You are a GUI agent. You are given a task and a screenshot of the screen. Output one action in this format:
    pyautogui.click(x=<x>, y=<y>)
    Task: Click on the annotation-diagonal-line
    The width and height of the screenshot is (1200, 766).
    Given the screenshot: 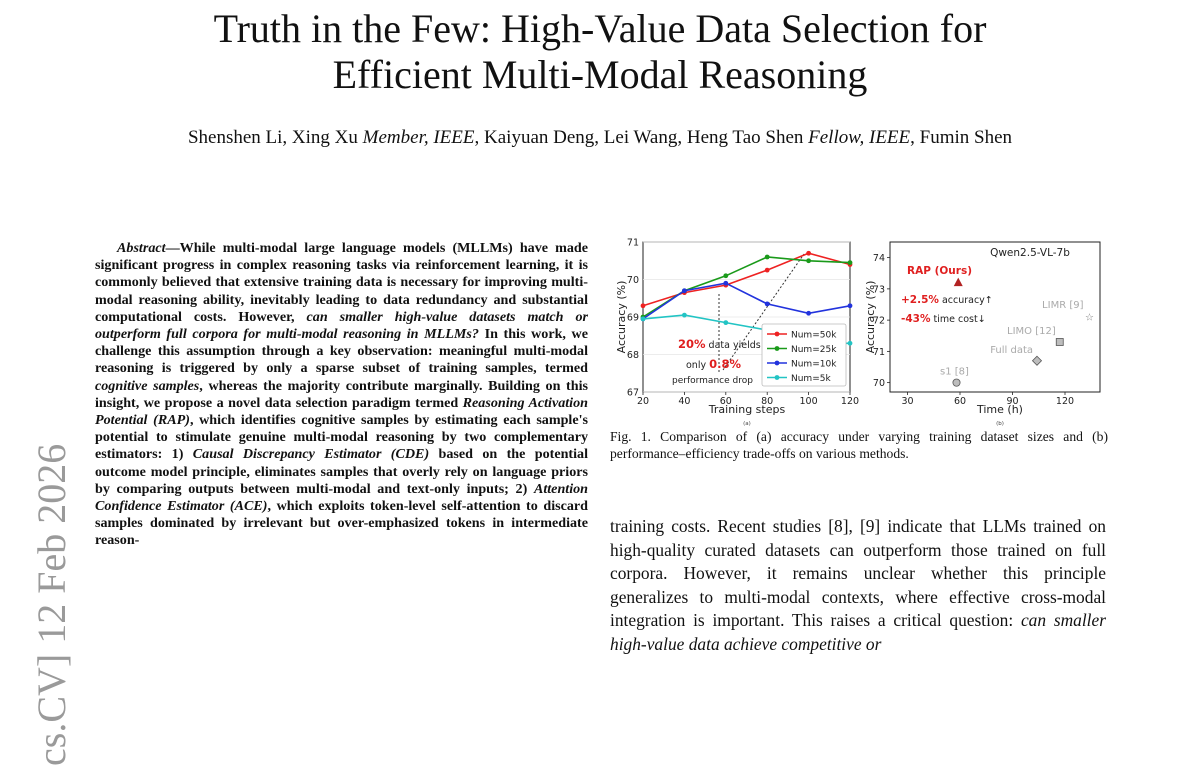 What is the action you would take?
    pyautogui.click(x=763, y=312)
    